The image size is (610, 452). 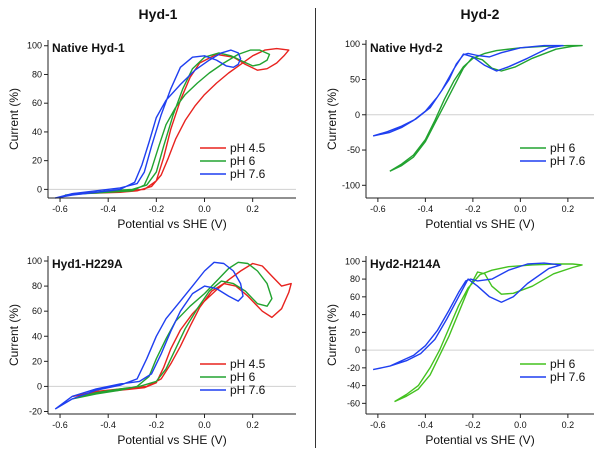 I want to click on y-tick-label: -40, so click(x=353, y=386).